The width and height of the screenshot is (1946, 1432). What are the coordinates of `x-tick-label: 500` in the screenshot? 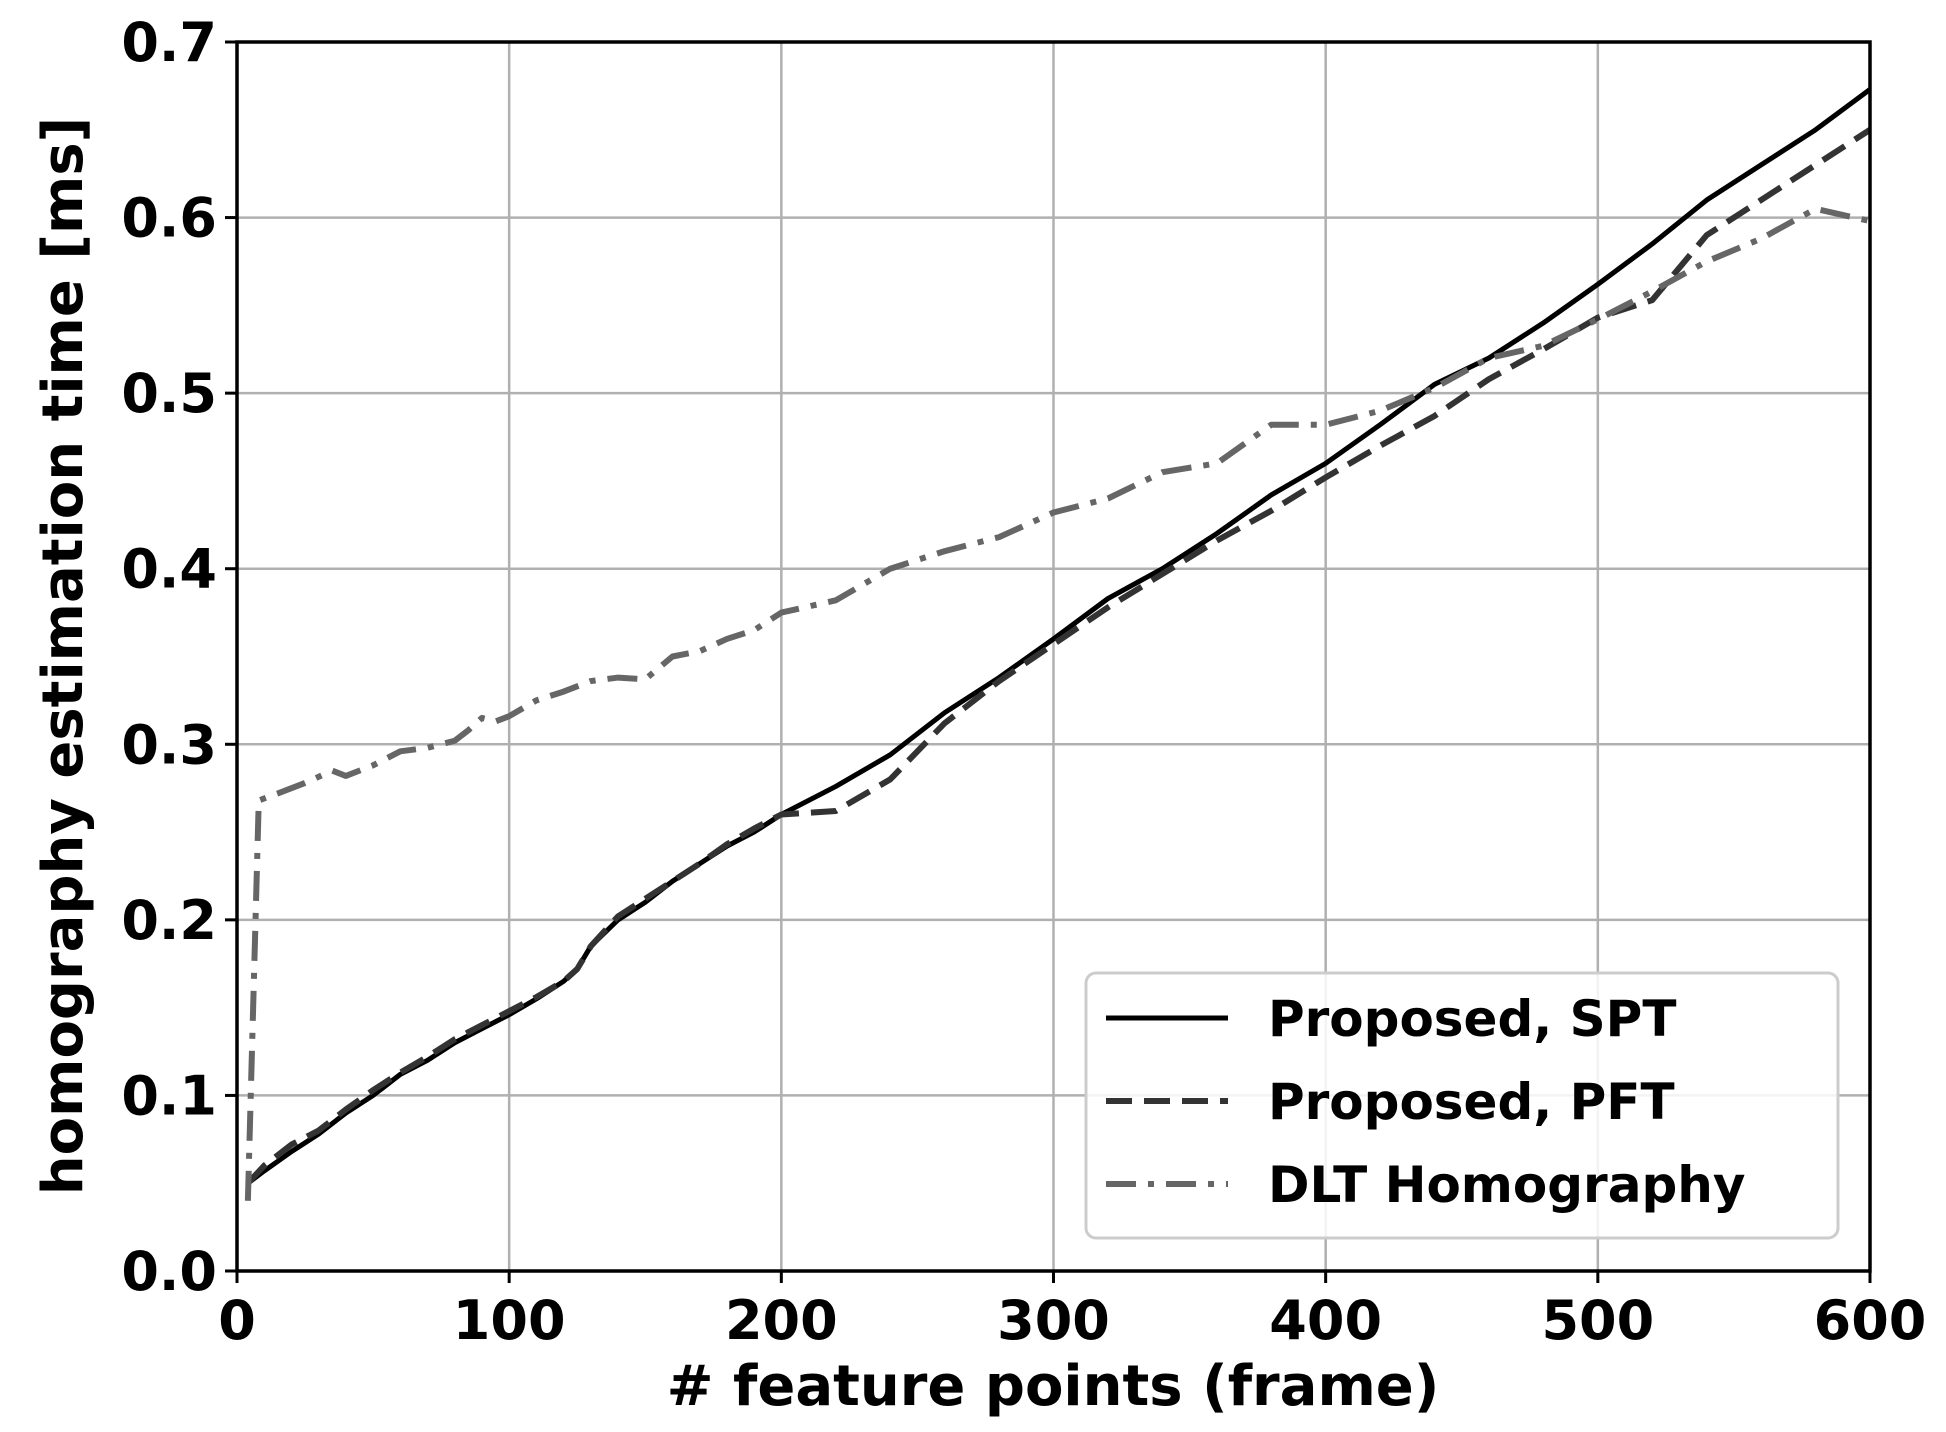 It's located at (1597, 1320).